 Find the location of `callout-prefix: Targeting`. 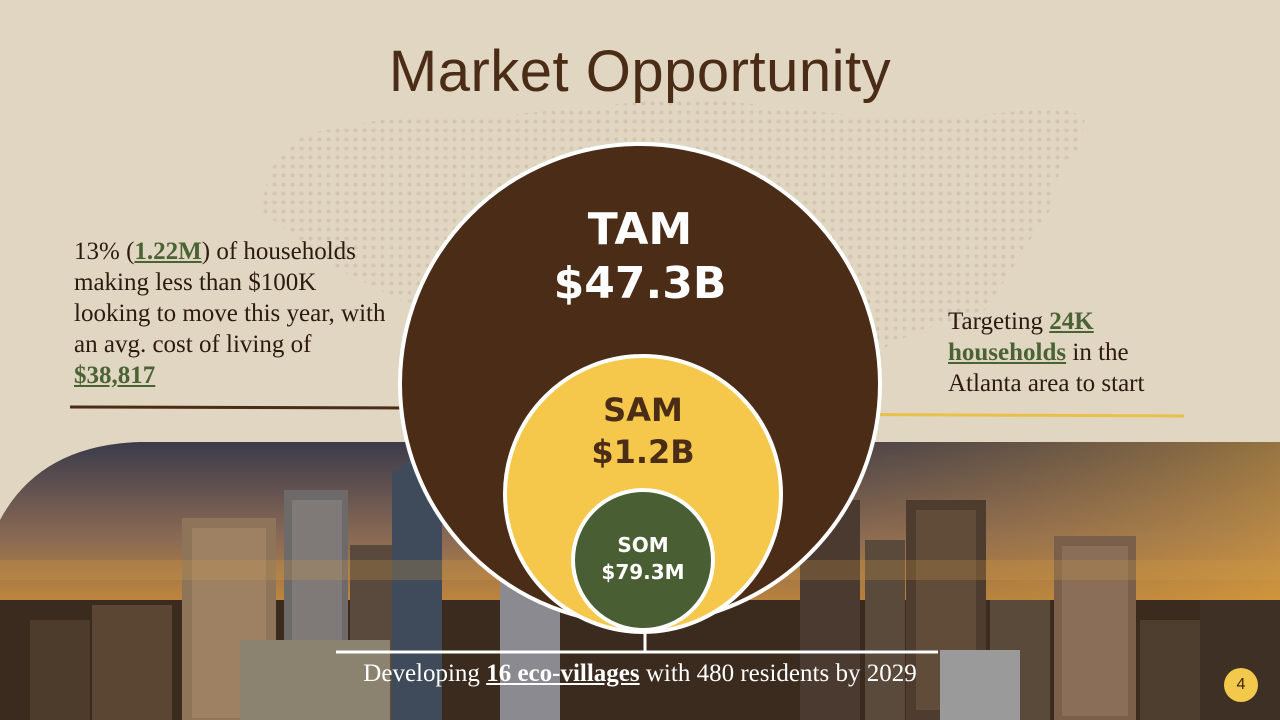

callout-prefix: Targeting is located at coordinates (999, 321).